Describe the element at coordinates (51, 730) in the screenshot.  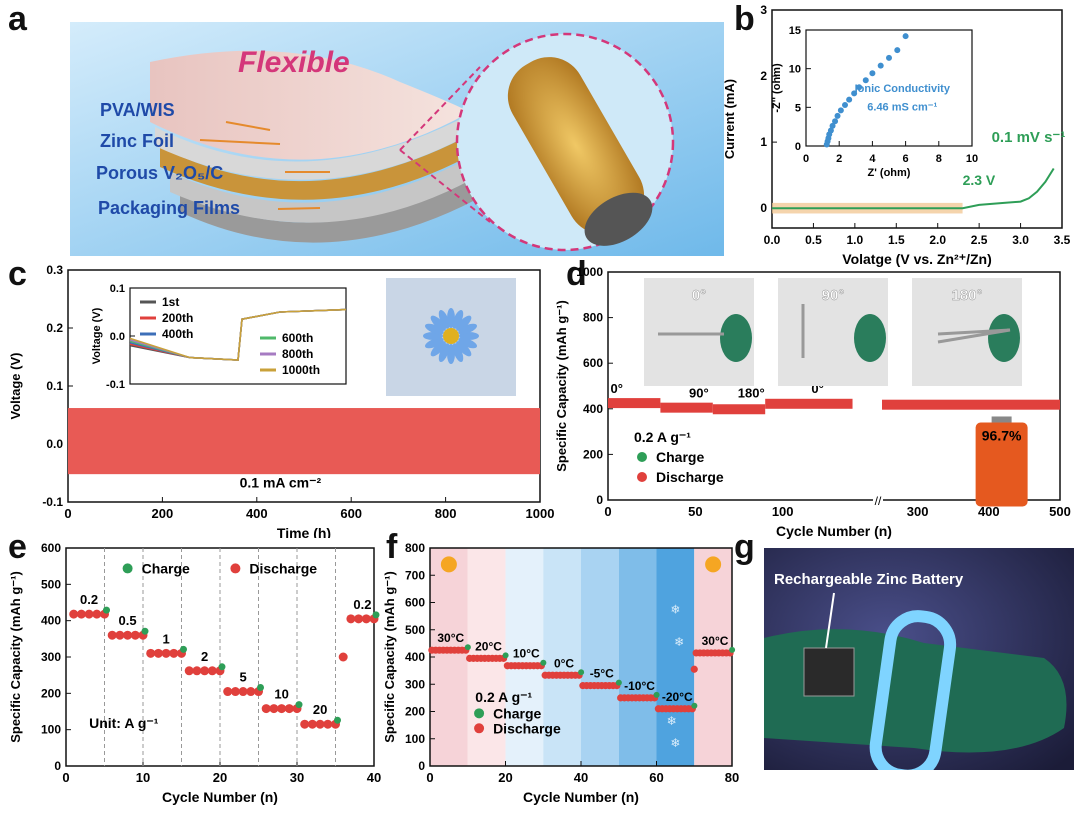
I see `e-y-tick-label: 100` at that location.